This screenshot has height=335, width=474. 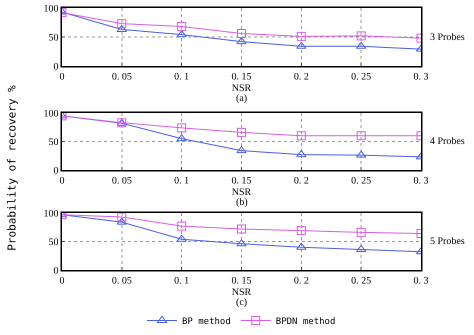 What do you see at coordinates (306, 322) in the screenshot?
I see `legend-label: BPDN method` at bounding box center [306, 322].